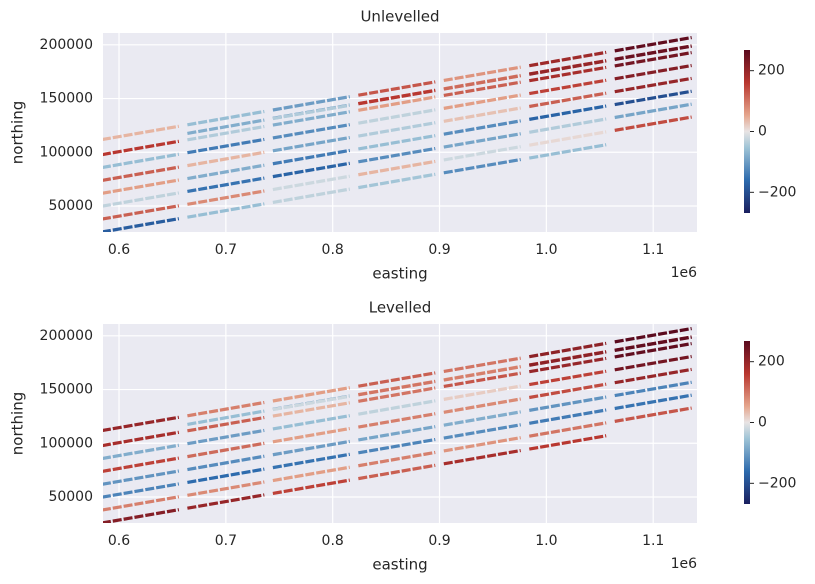  I want to click on y-tick-label: 200000, so click(66, 336).